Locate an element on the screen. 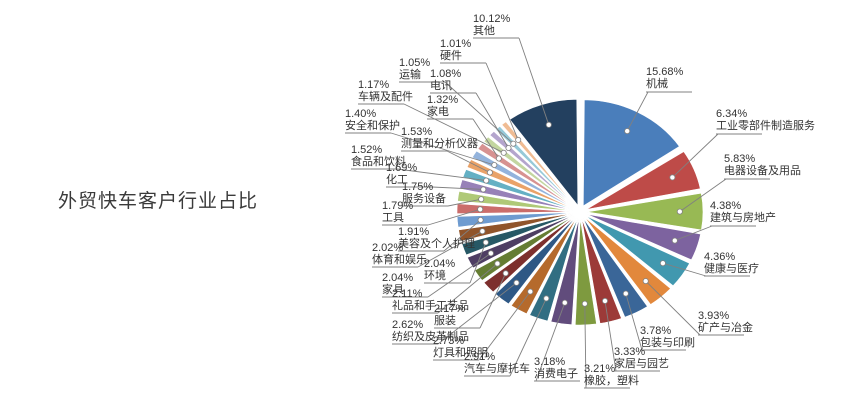 The height and width of the screenshot is (411, 852). slice-name: 美容及个人护理 is located at coordinates (436, 244).